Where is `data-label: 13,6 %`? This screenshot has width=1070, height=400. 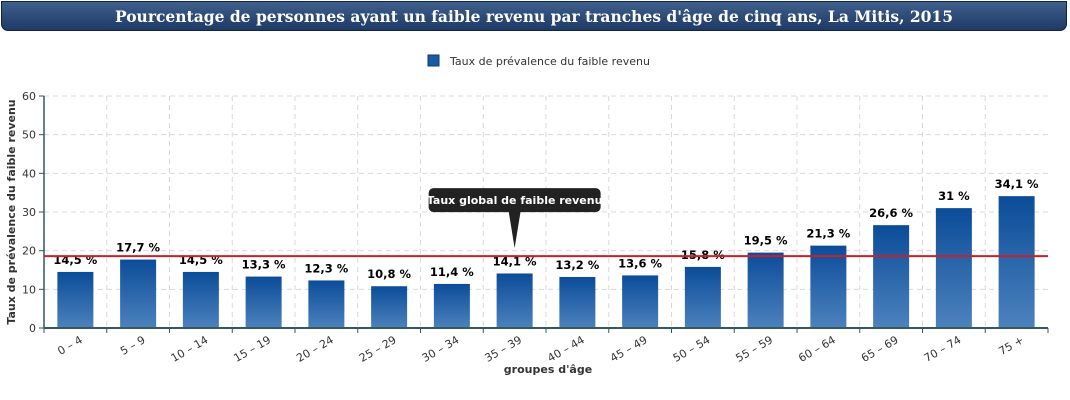
data-label: 13,6 % is located at coordinates (640, 263).